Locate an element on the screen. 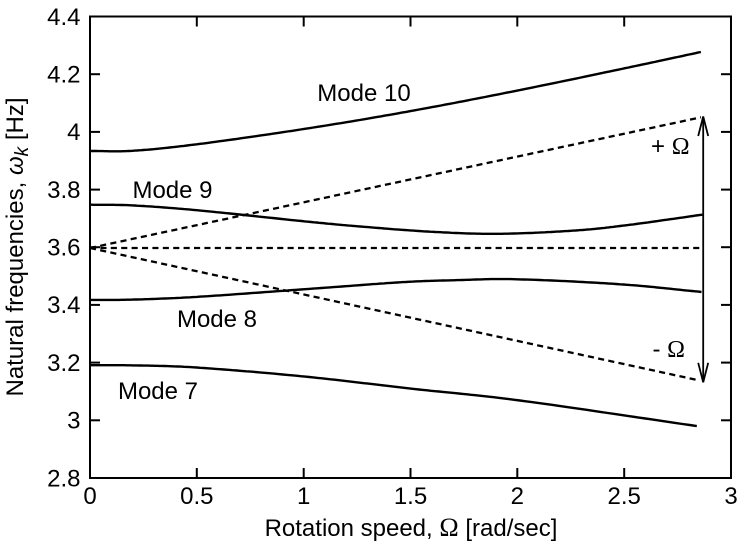 This screenshot has width=741, height=543. svg-text: 0 is located at coordinates (89, 496).